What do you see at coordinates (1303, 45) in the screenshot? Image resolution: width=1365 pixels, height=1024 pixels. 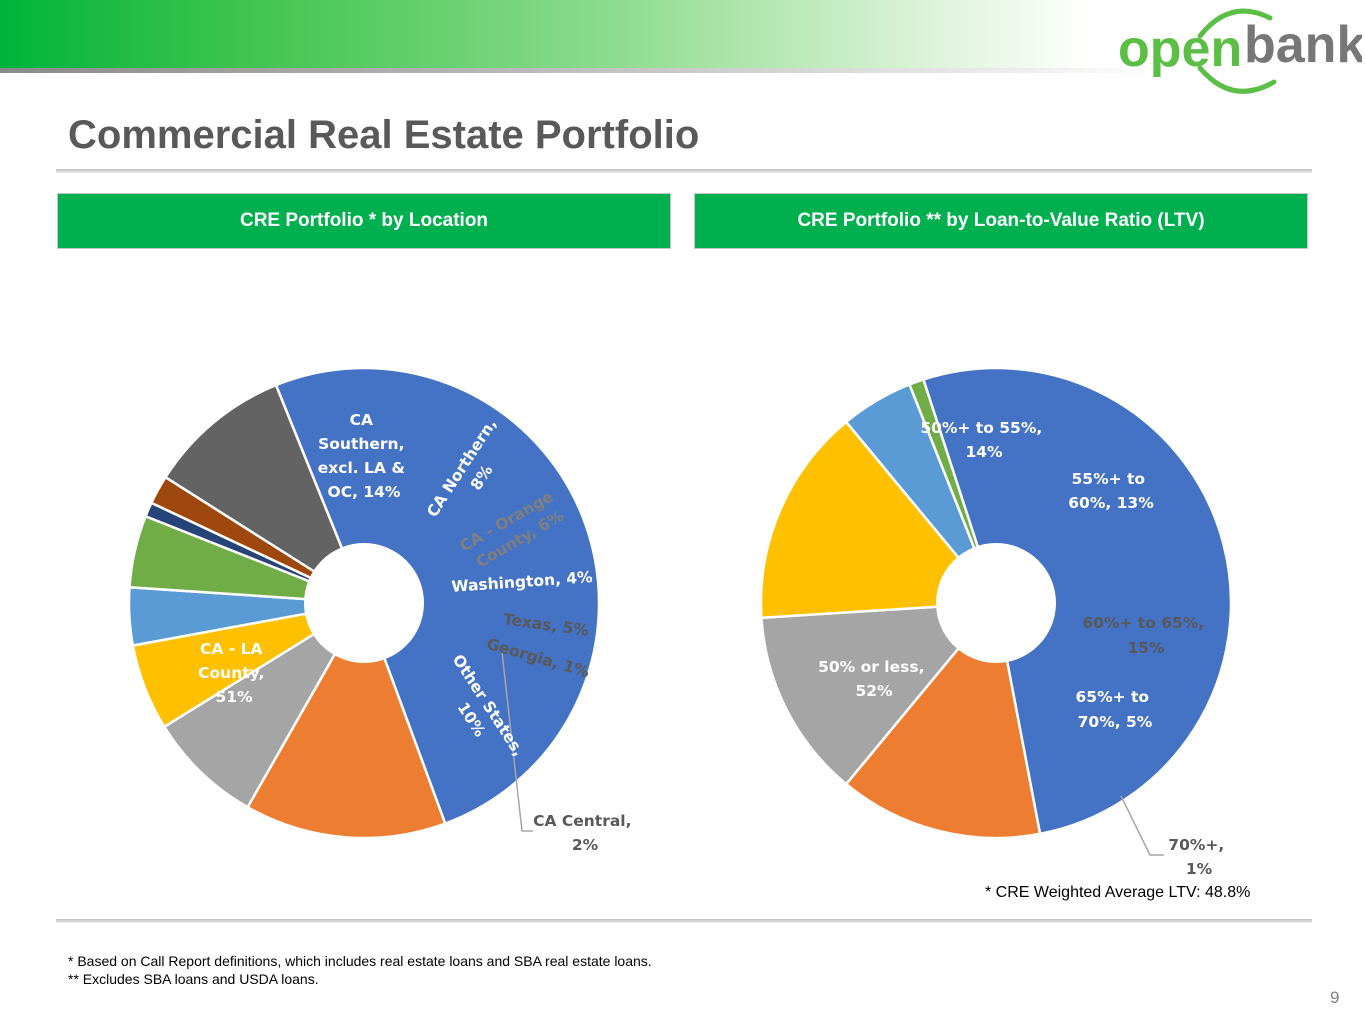 I see `logo-text-bank: bank` at bounding box center [1303, 45].